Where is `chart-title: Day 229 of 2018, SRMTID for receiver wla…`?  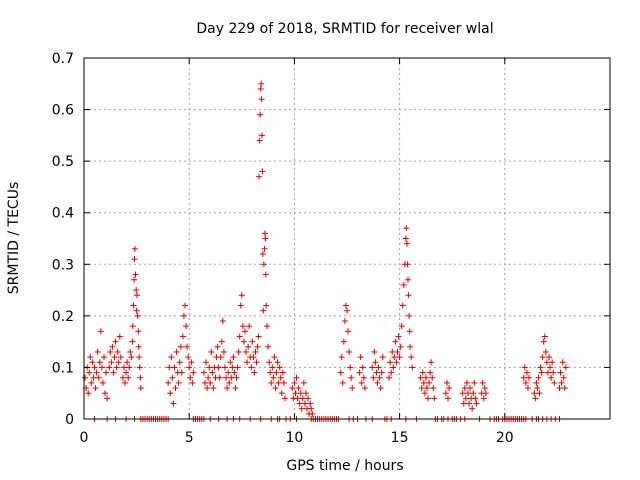 chart-title: Day 229 of 2018, SRMTID for receiver wla… is located at coordinates (344, 29).